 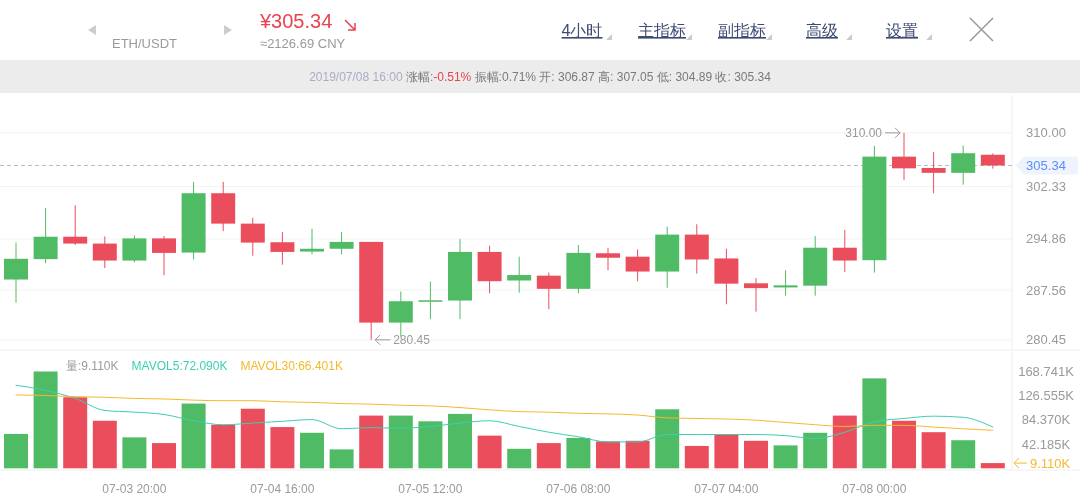 I want to click on x-tick-label: 07-06 08:00, so click(x=578, y=489).